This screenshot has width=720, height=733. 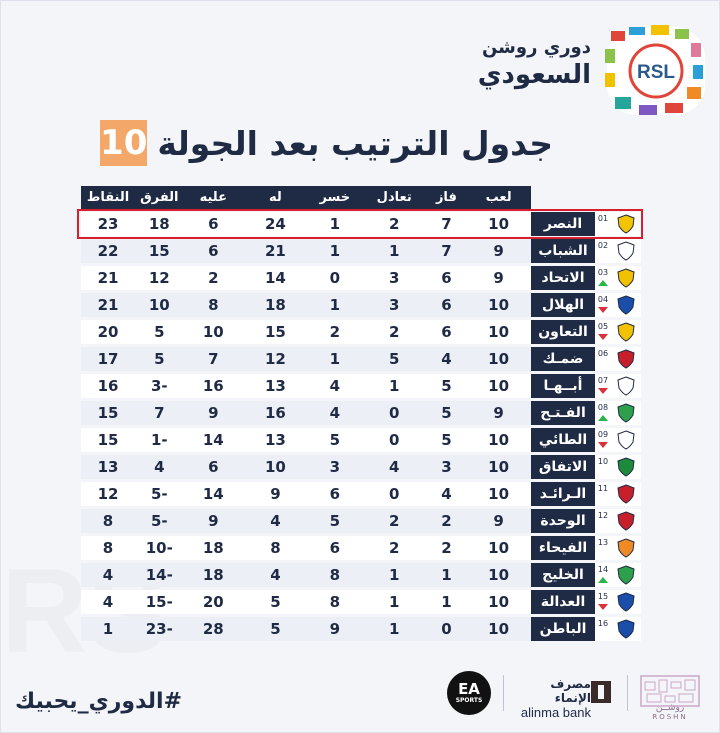 What do you see at coordinates (275, 197) in the screenshot?
I see `header-for: له` at bounding box center [275, 197].